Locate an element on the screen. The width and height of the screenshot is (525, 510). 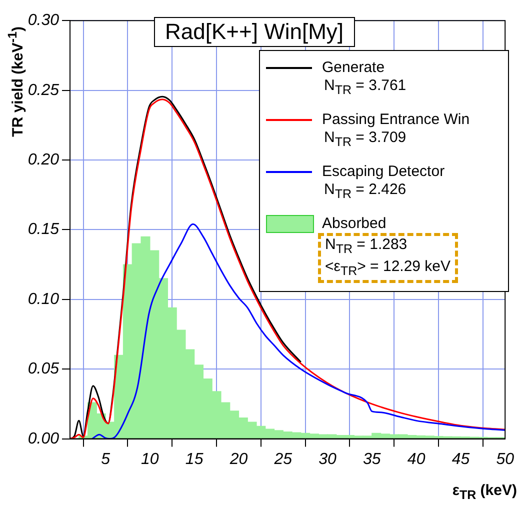
annotation: N$_{TR}$ = 2.426 is located at coordinates (365, 192).